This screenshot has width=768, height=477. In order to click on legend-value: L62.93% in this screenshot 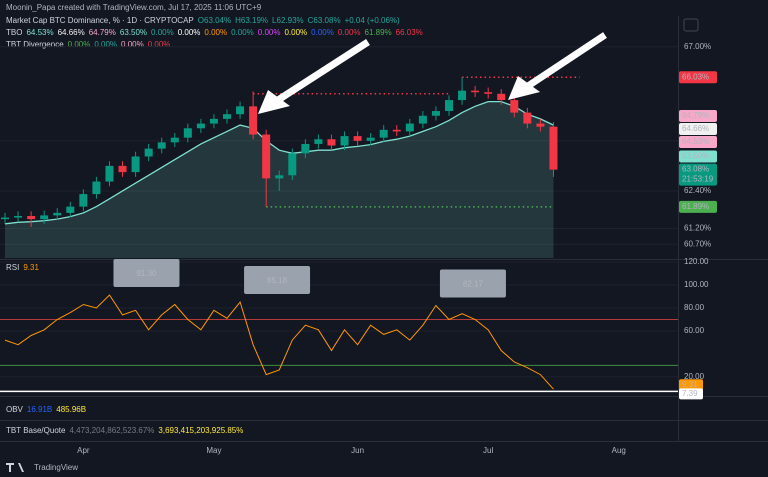, I will do `click(288, 20)`.